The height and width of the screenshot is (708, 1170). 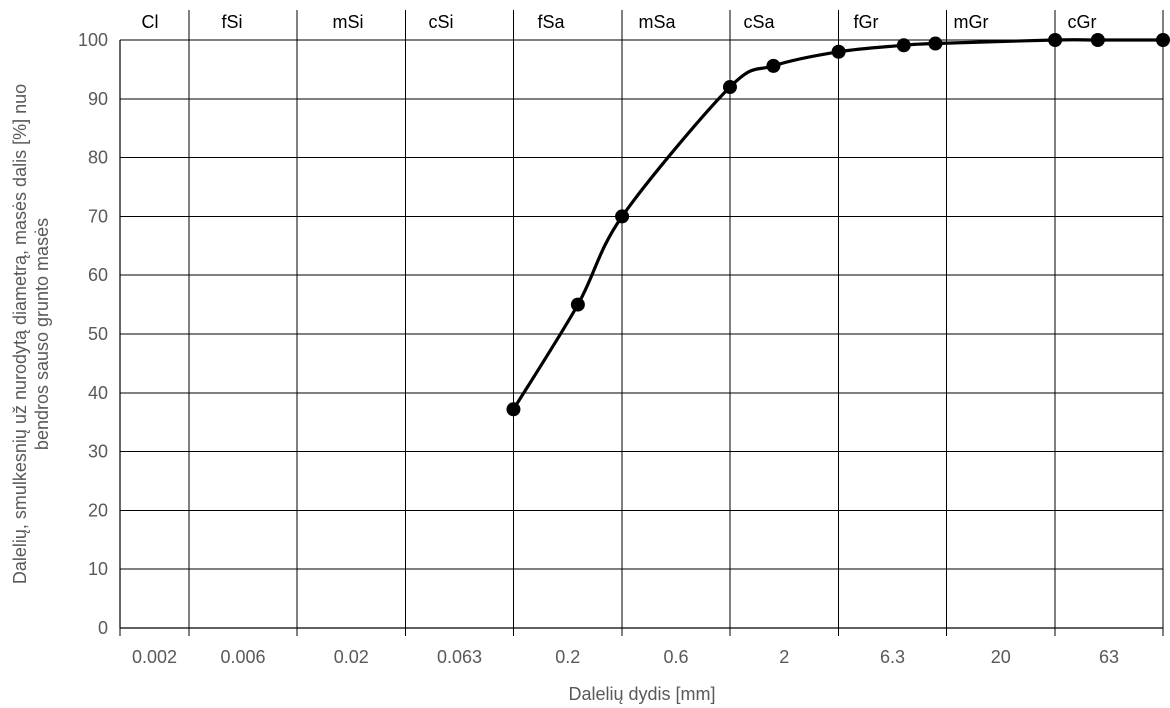 I want to click on y-tick-label: 30, so click(x=98, y=452).